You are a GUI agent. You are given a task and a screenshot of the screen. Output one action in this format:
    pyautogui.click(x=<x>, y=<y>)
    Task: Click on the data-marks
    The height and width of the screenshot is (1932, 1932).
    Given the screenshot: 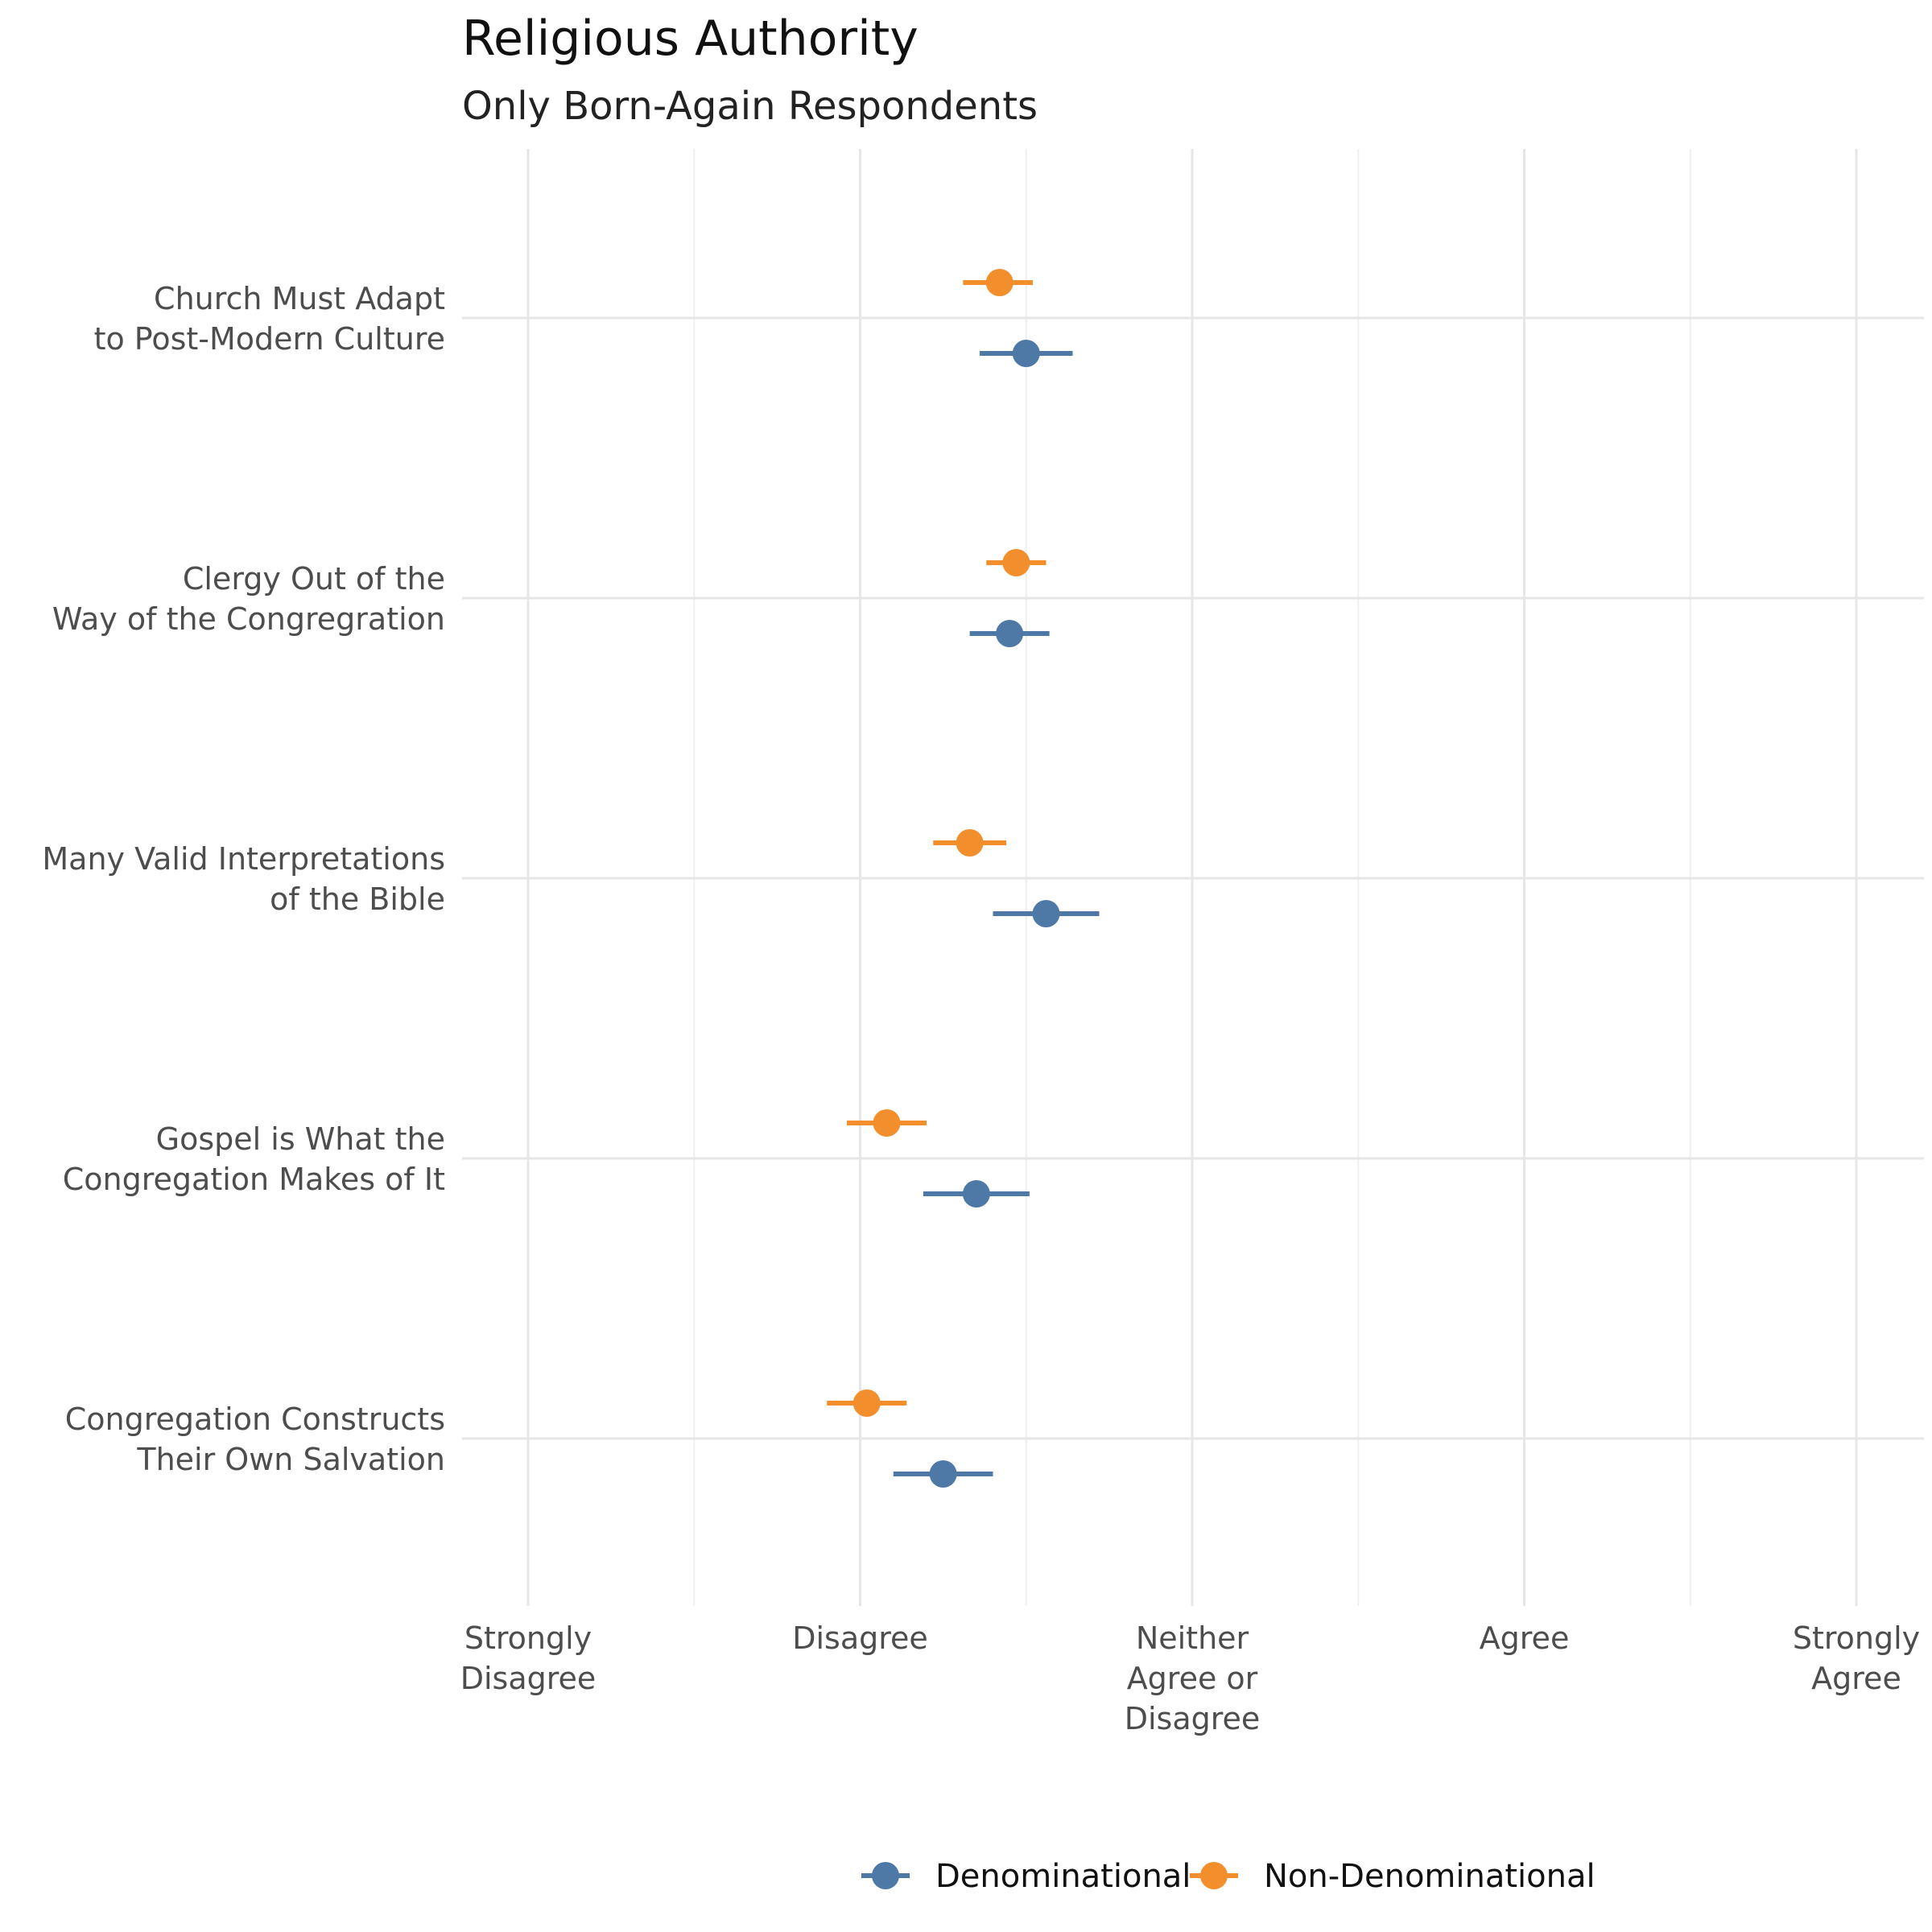 What is the action you would take?
    pyautogui.click(x=964, y=878)
    